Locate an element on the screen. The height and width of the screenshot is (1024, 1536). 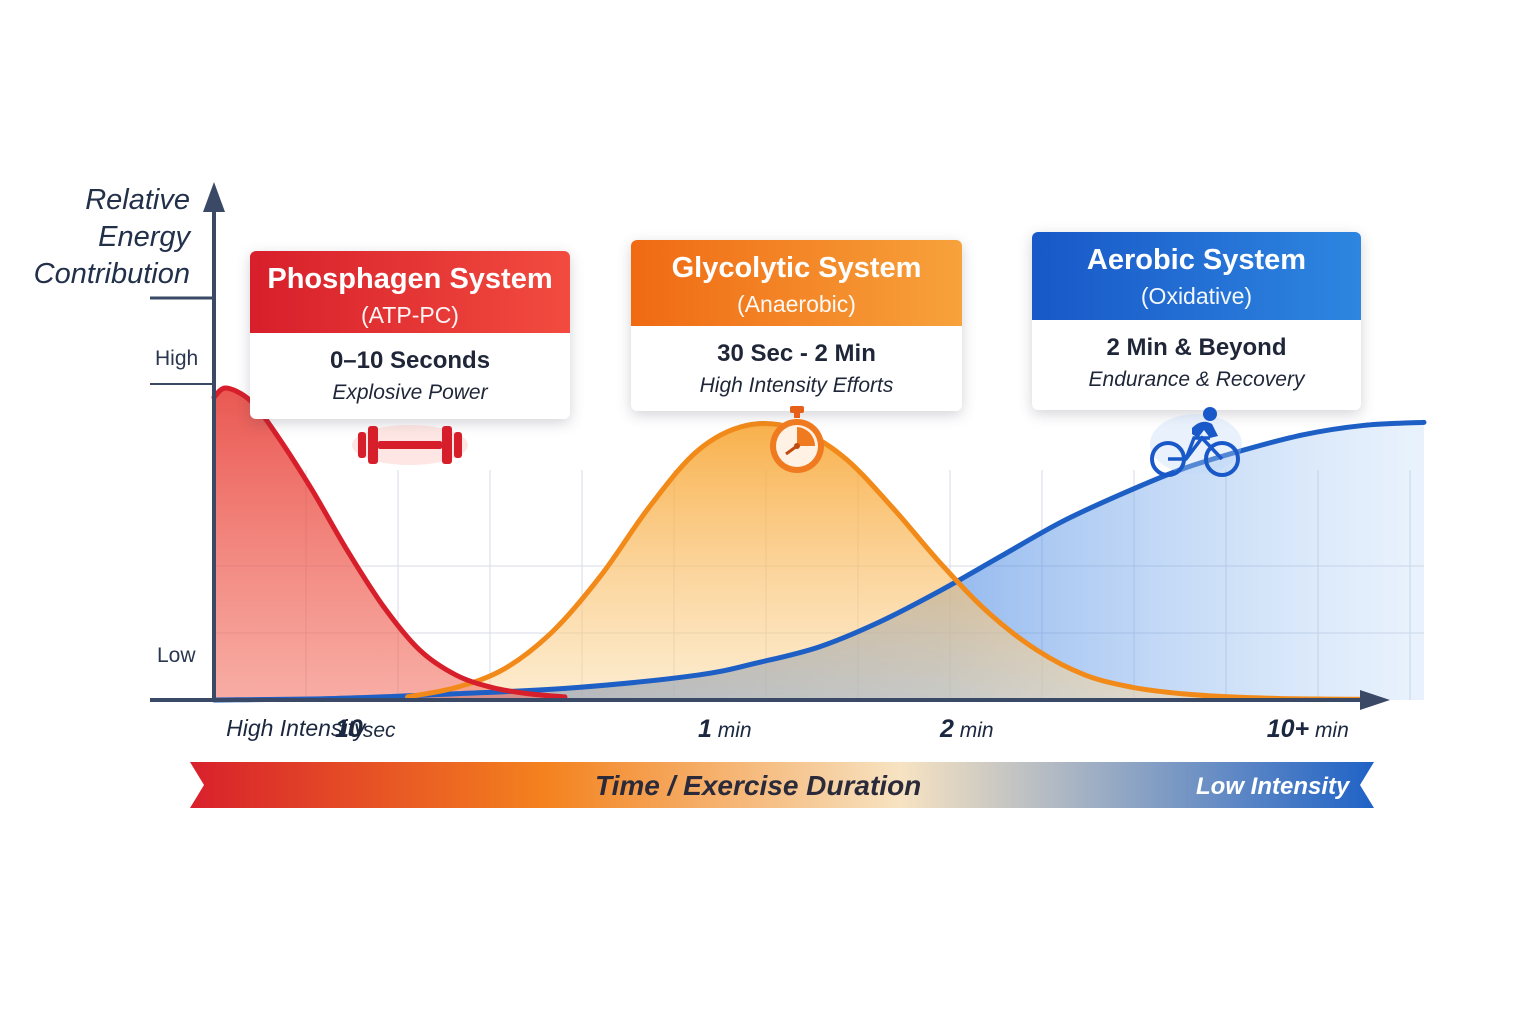
low-intensity-label: Low Intensity is located at coordinates (1273, 786).